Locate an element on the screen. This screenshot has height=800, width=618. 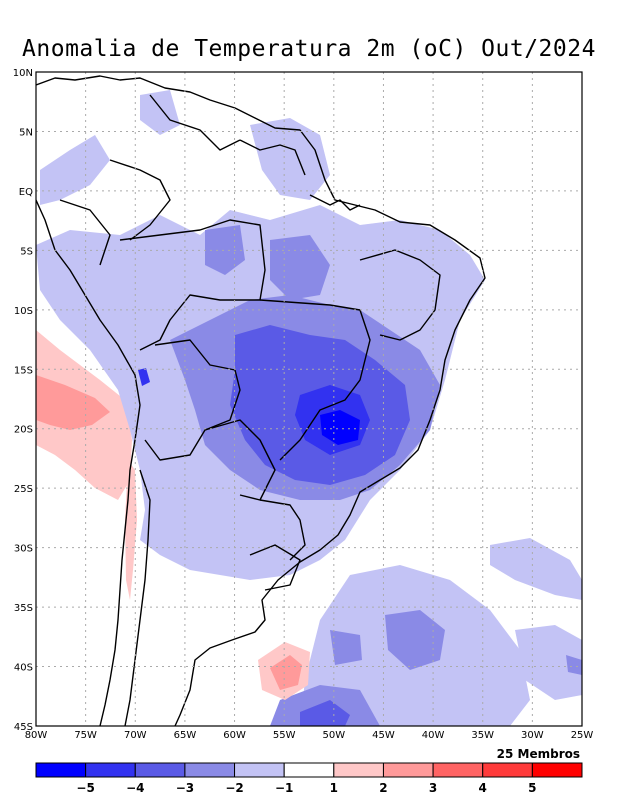
longitude-label: 25W is located at coordinates (582, 735).